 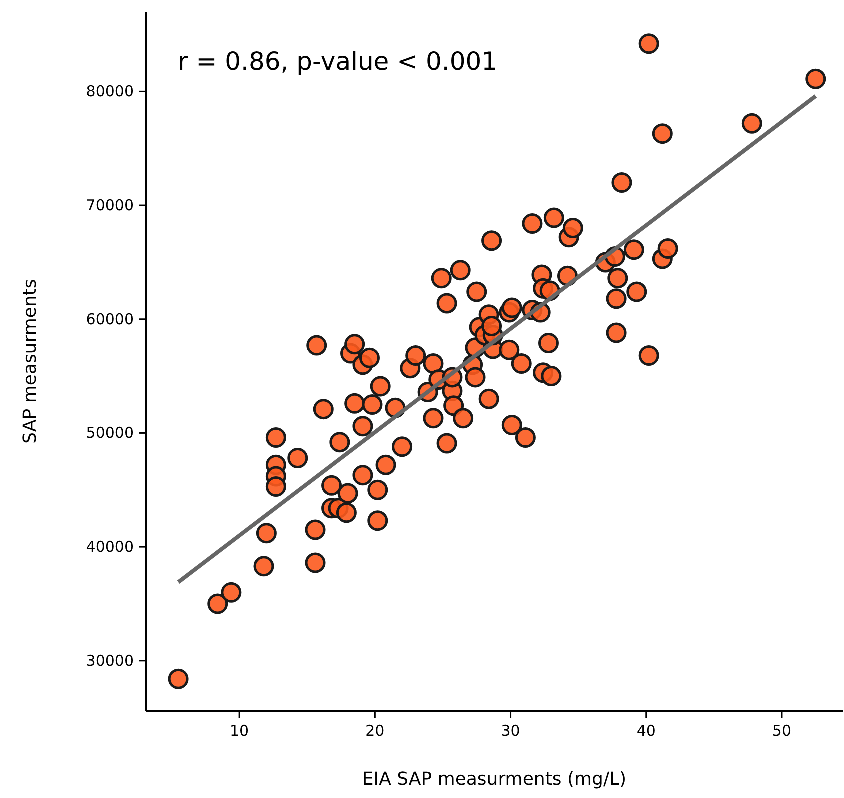 What do you see at coordinates (240, 731) in the screenshot?
I see `x-tick-label: 10` at bounding box center [240, 731].